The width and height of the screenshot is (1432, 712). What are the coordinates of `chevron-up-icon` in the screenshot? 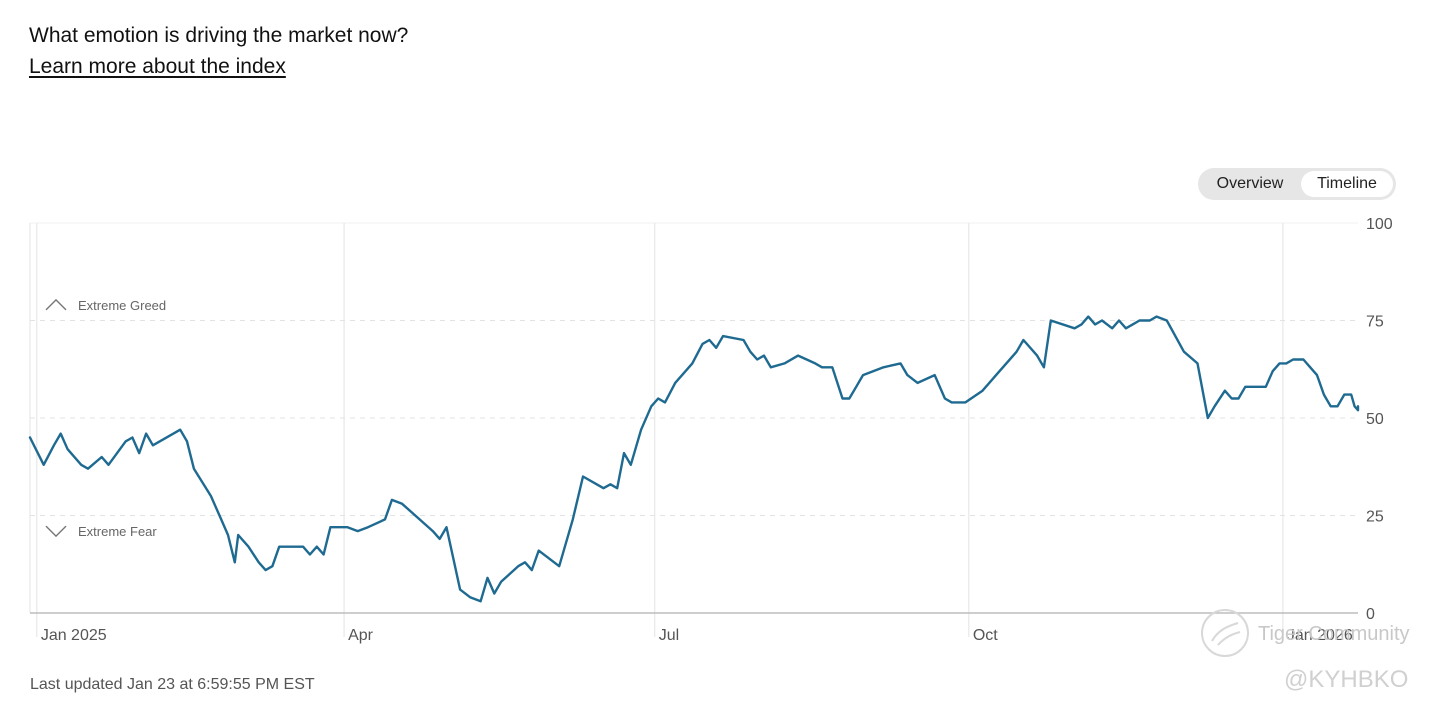 It's located at (56, 304).